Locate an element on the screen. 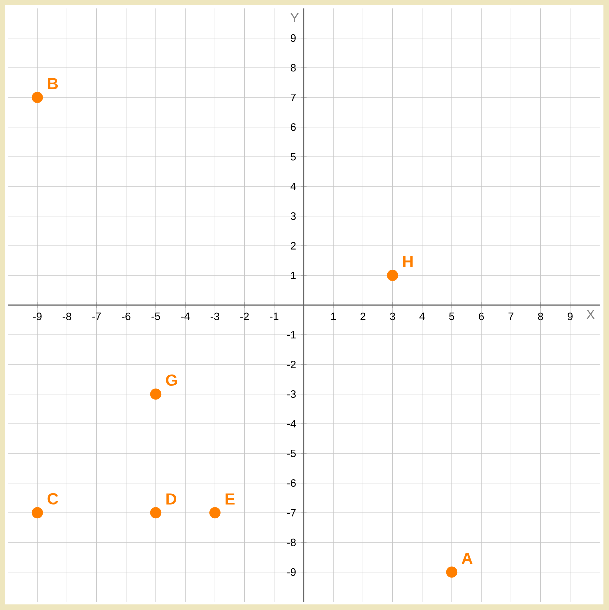  y-tick-label: -7 is located at coordinates (291, 513).